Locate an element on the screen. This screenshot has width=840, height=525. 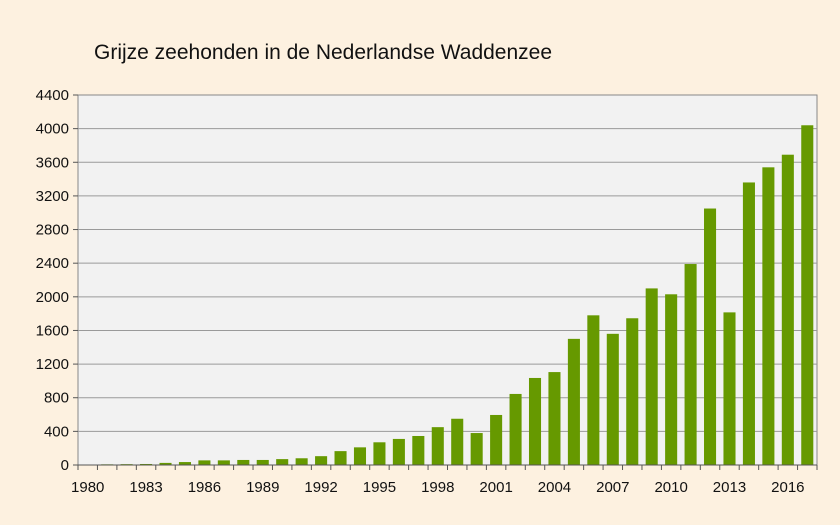
y-tick-label: 800 is located at coordinates (56, 398).